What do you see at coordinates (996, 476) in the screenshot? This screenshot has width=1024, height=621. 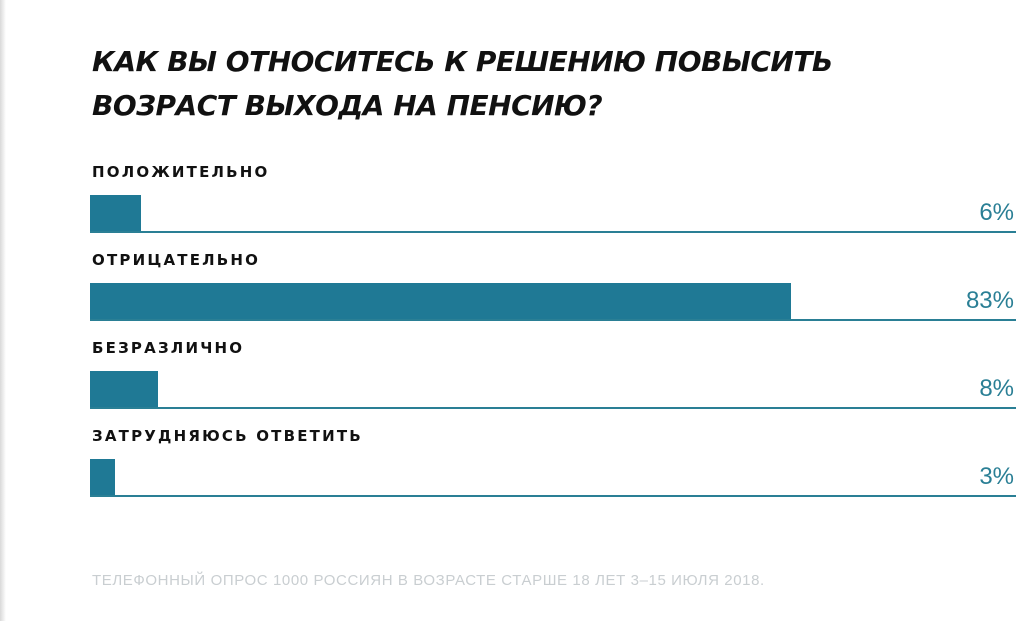 I see `value-label: 3%` at bounding box center [996, 476].